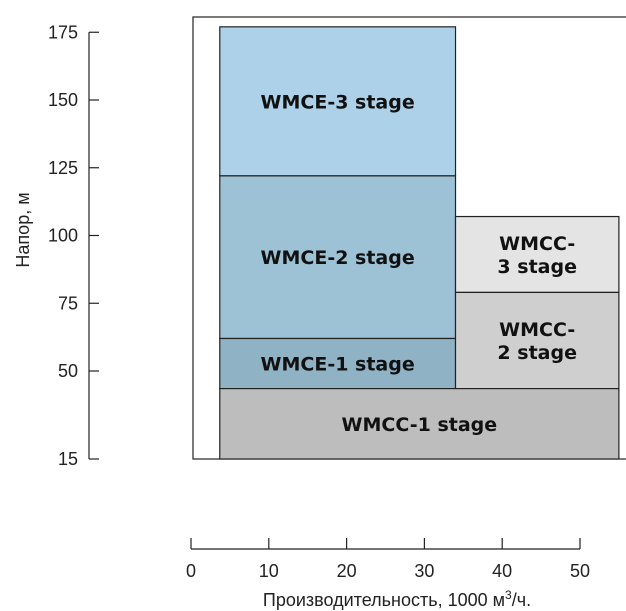 This screenshot has height=611, width=626. I want to click on region-label-line: WMCE-2 stage, so click(338, 258).